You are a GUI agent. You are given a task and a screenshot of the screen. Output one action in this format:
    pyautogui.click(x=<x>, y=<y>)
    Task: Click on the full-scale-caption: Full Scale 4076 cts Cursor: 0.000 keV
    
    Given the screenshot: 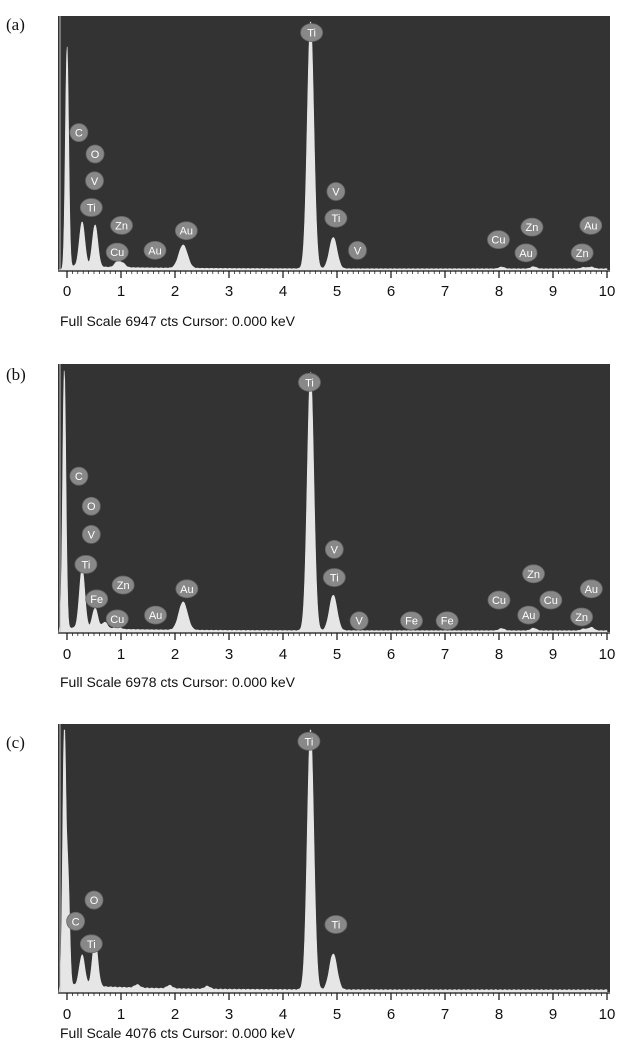 What is the action you would take?
    pyautogui.click(x=178, y=1033)
    